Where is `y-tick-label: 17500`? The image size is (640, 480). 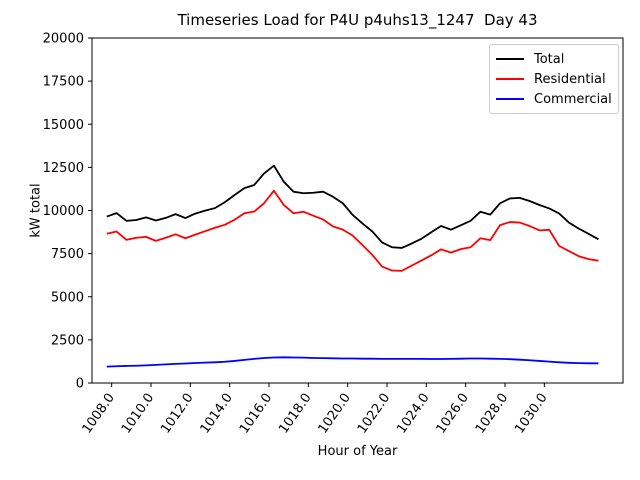
y-tick-label: 17500 is located at coordinates (63, 82).